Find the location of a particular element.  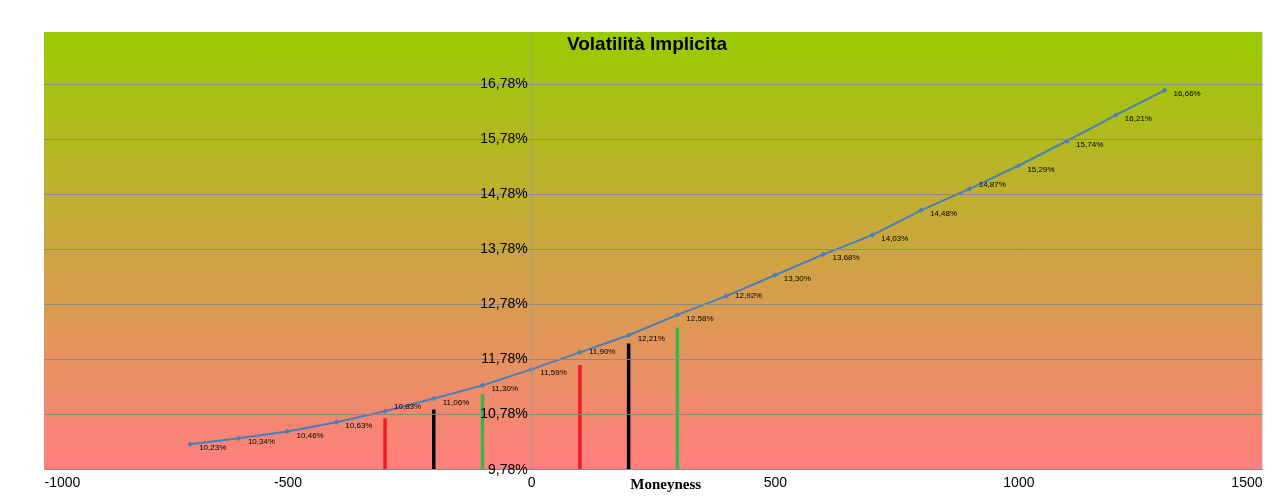

data-label: 10,46% is located at coordinates (310, 435).